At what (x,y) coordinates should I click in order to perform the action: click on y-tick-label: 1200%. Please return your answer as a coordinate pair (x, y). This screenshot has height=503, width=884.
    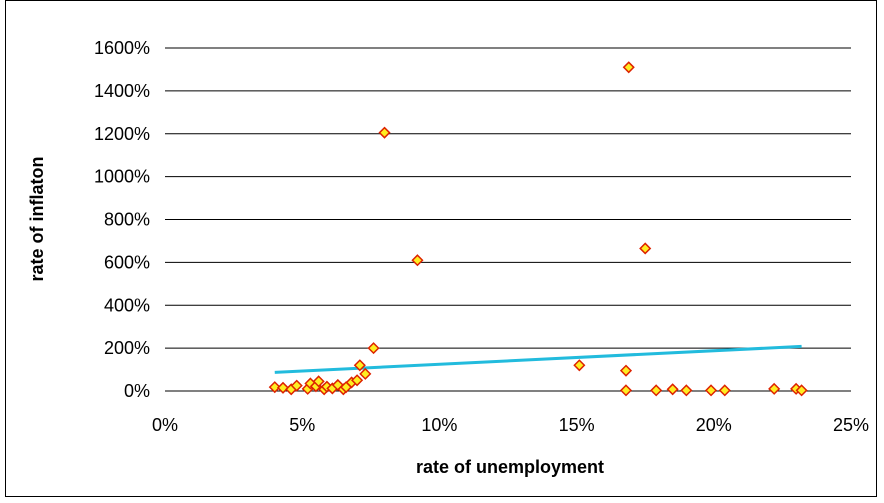
    Looking at the image, I should click on (122, 134).